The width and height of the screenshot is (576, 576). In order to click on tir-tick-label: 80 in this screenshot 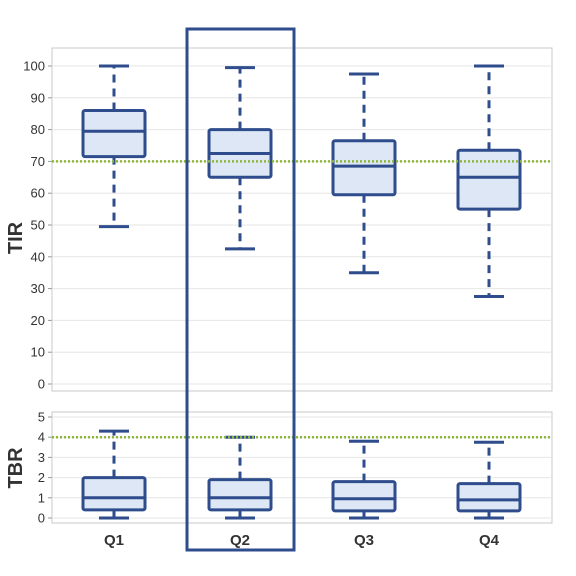, I will do `click(38, 129)`.